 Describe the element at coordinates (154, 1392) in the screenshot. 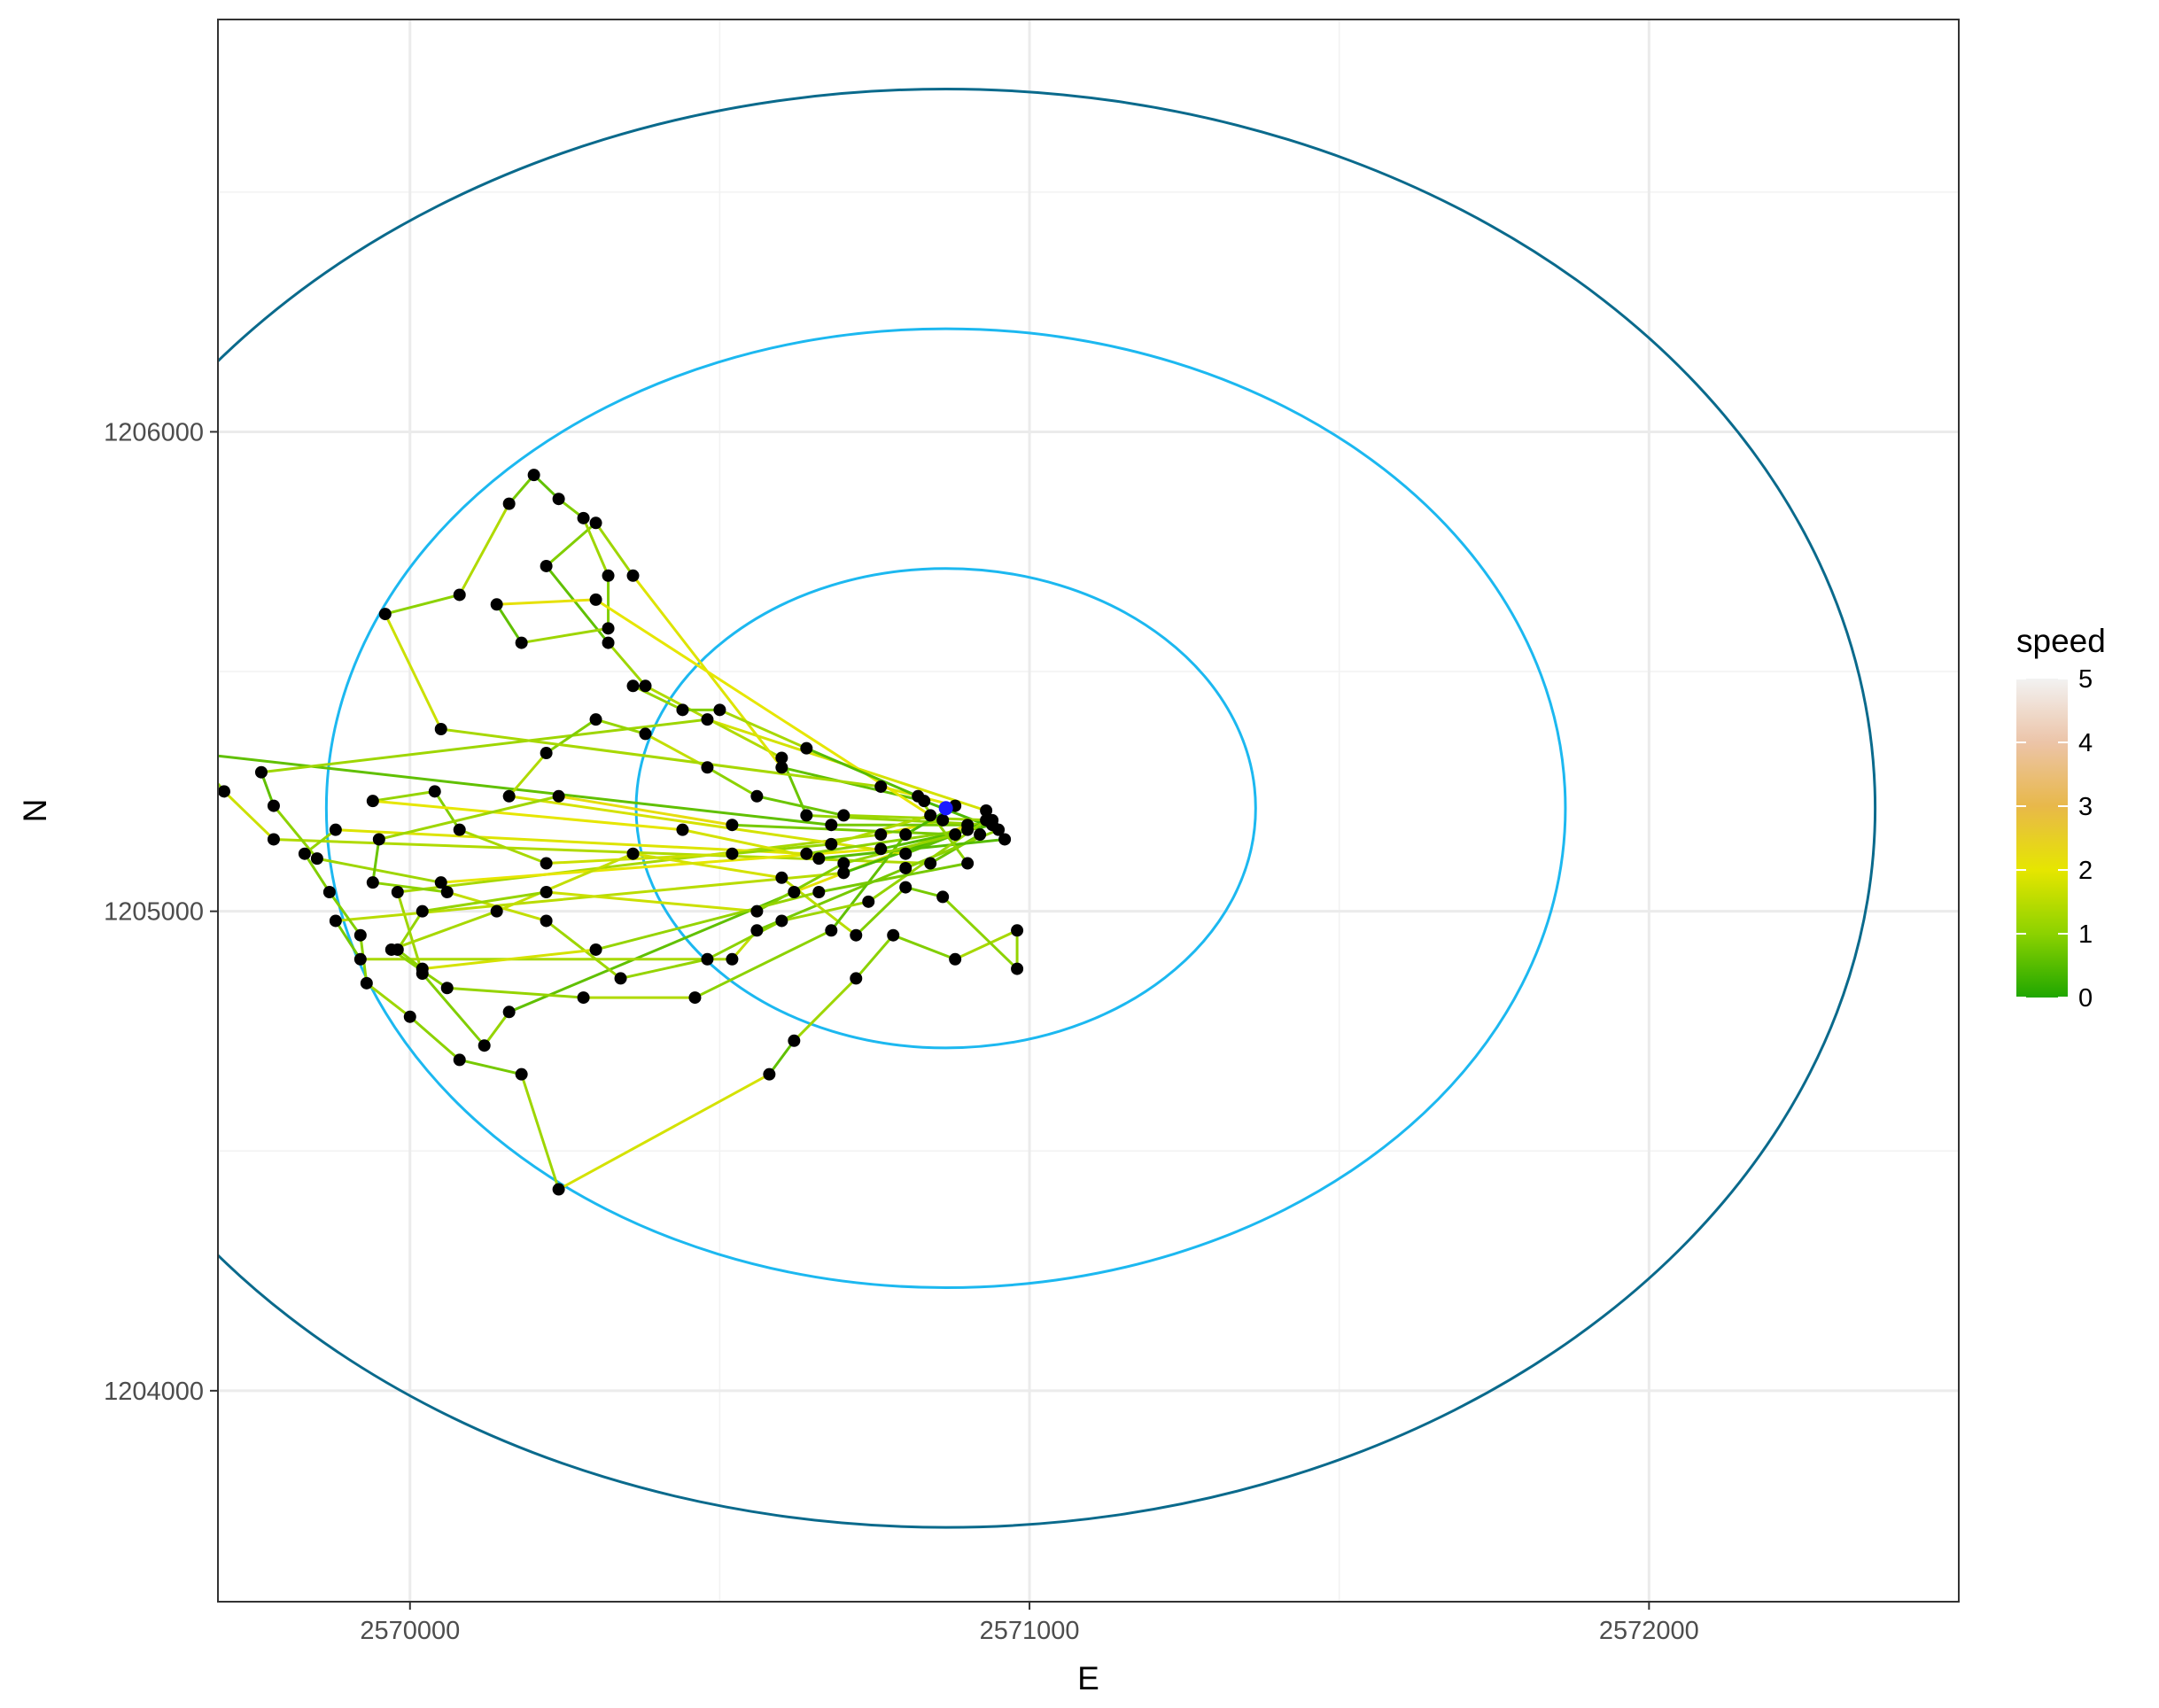

I see `y-tick-label: 1204000` at that location.